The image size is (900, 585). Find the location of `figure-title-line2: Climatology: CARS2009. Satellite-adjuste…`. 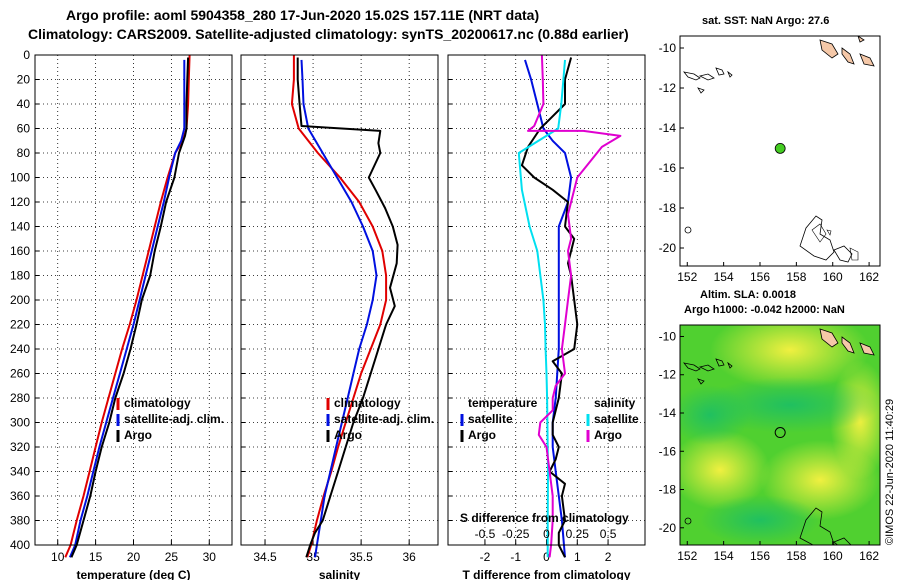

figure-title-line2: Climatology: CARS2009. Satellite-adjuste… is located at coordinates (328, 34).